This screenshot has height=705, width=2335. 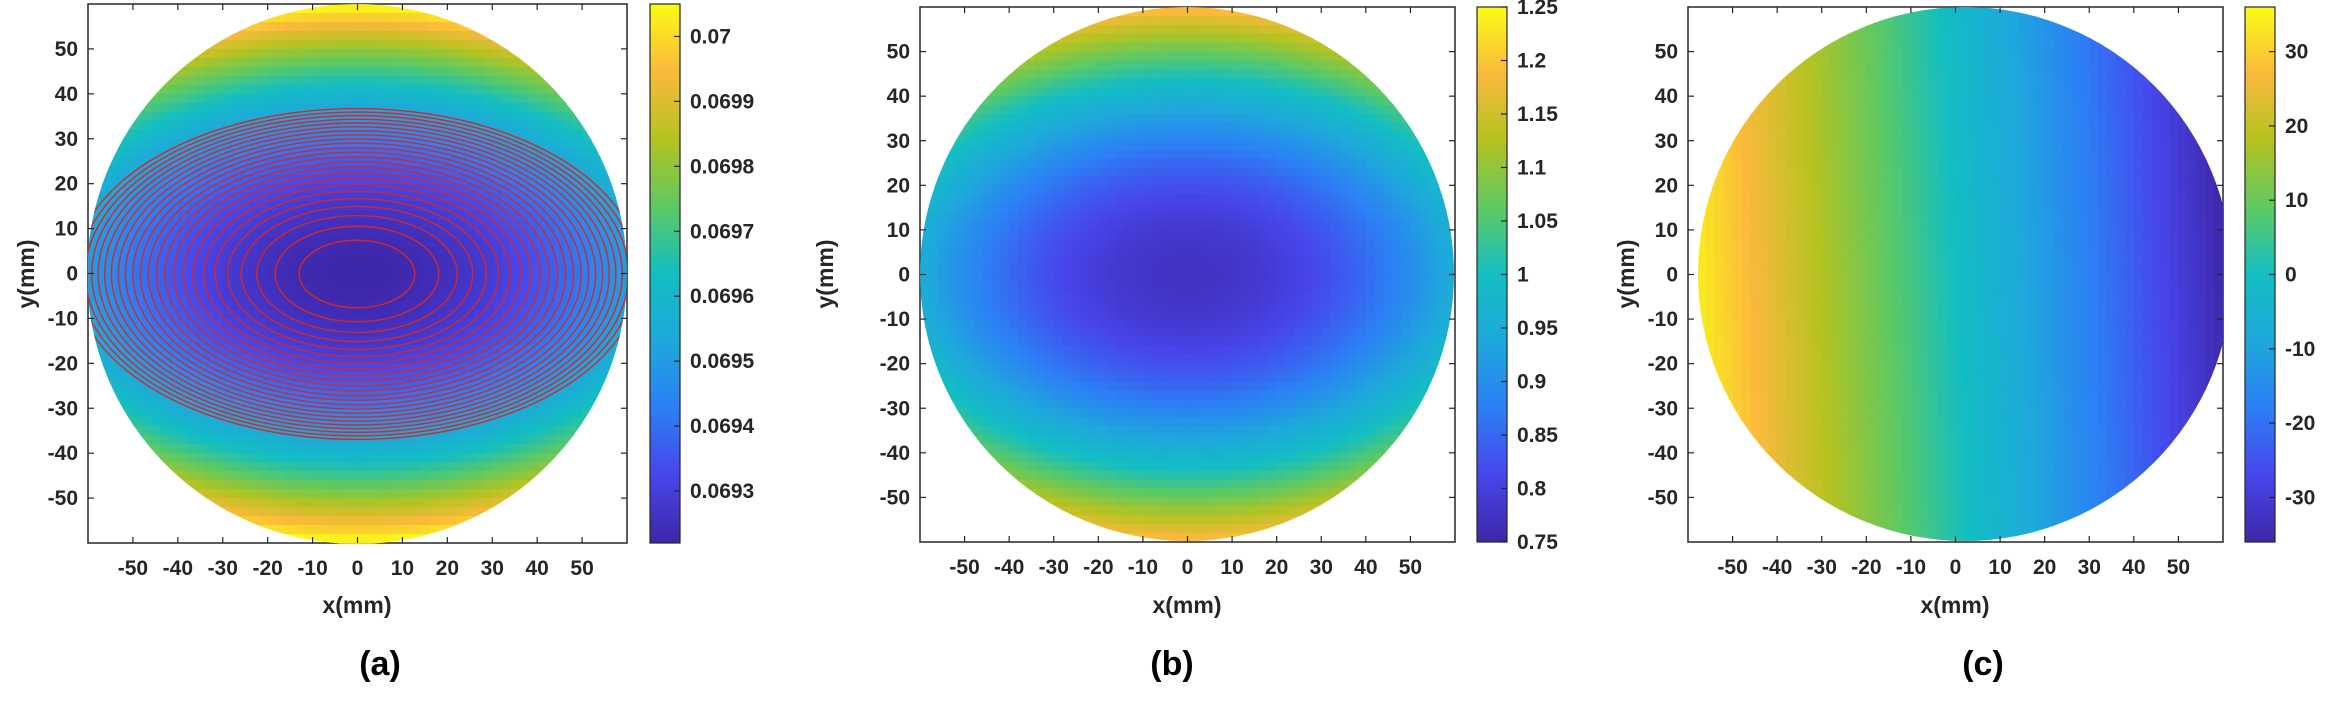 I want to click on colorbar-tick-label: 0.0693, so click(x=722, y=491).